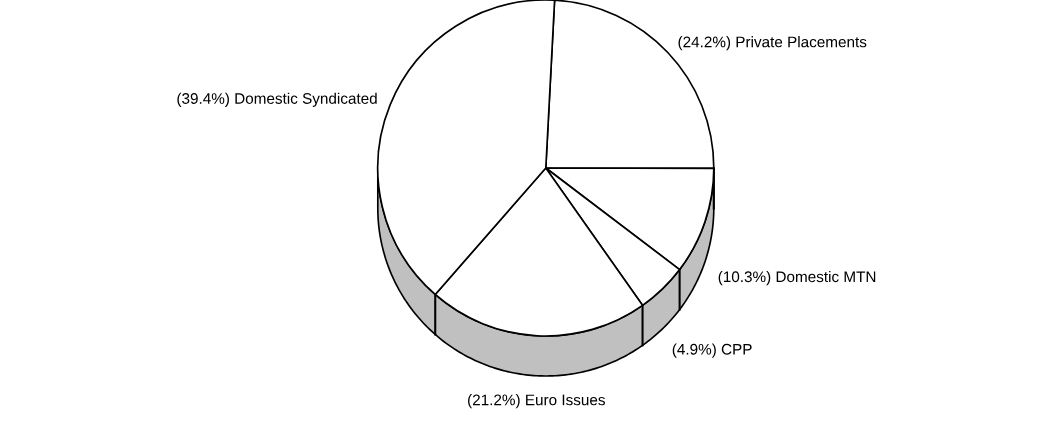 Image resolution: width=1058 pixels, height=434 pixels. Describe the element at coordinates (712, 350) in the screenshot. I see `slice-label: (4.9%) CPP` at that location.